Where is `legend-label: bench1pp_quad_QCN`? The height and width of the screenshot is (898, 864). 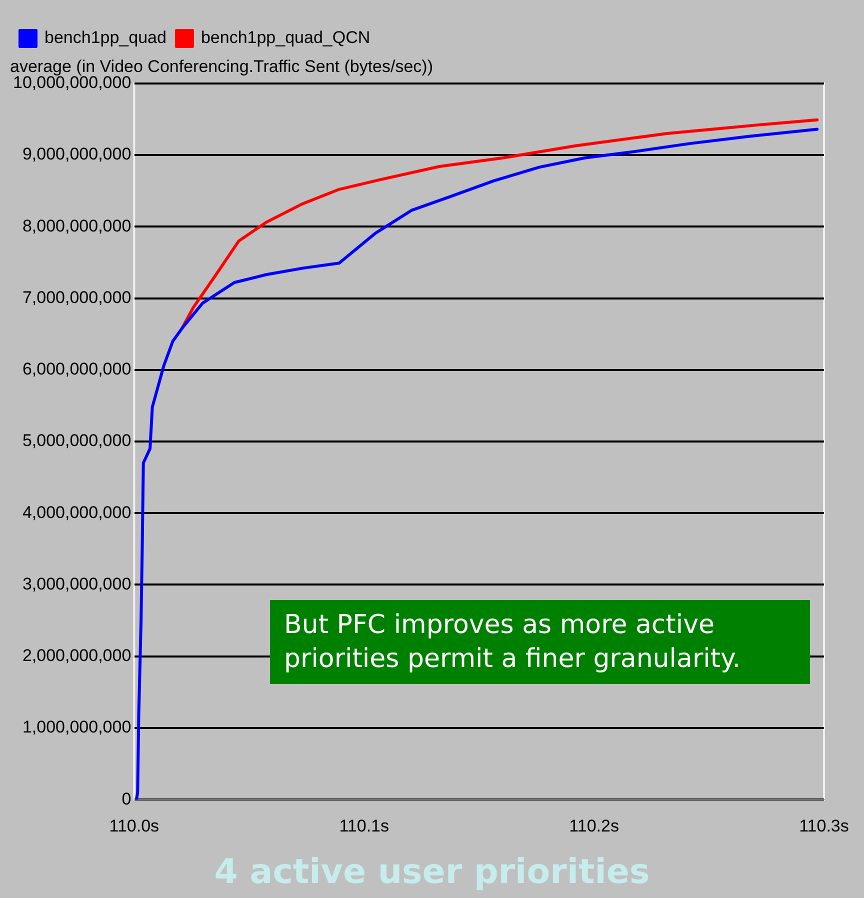
legend-label: bench1pp_quad_QCN is located at coordinates (285, 38).